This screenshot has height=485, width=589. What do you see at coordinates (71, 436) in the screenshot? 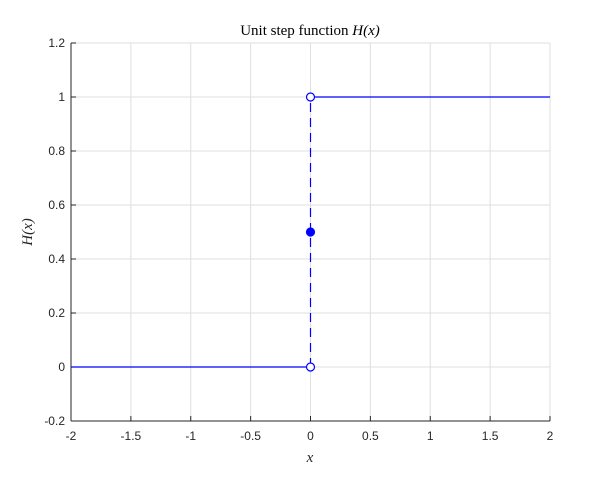
I see `x-tick-label: -2` at bounding box center [71, 436].